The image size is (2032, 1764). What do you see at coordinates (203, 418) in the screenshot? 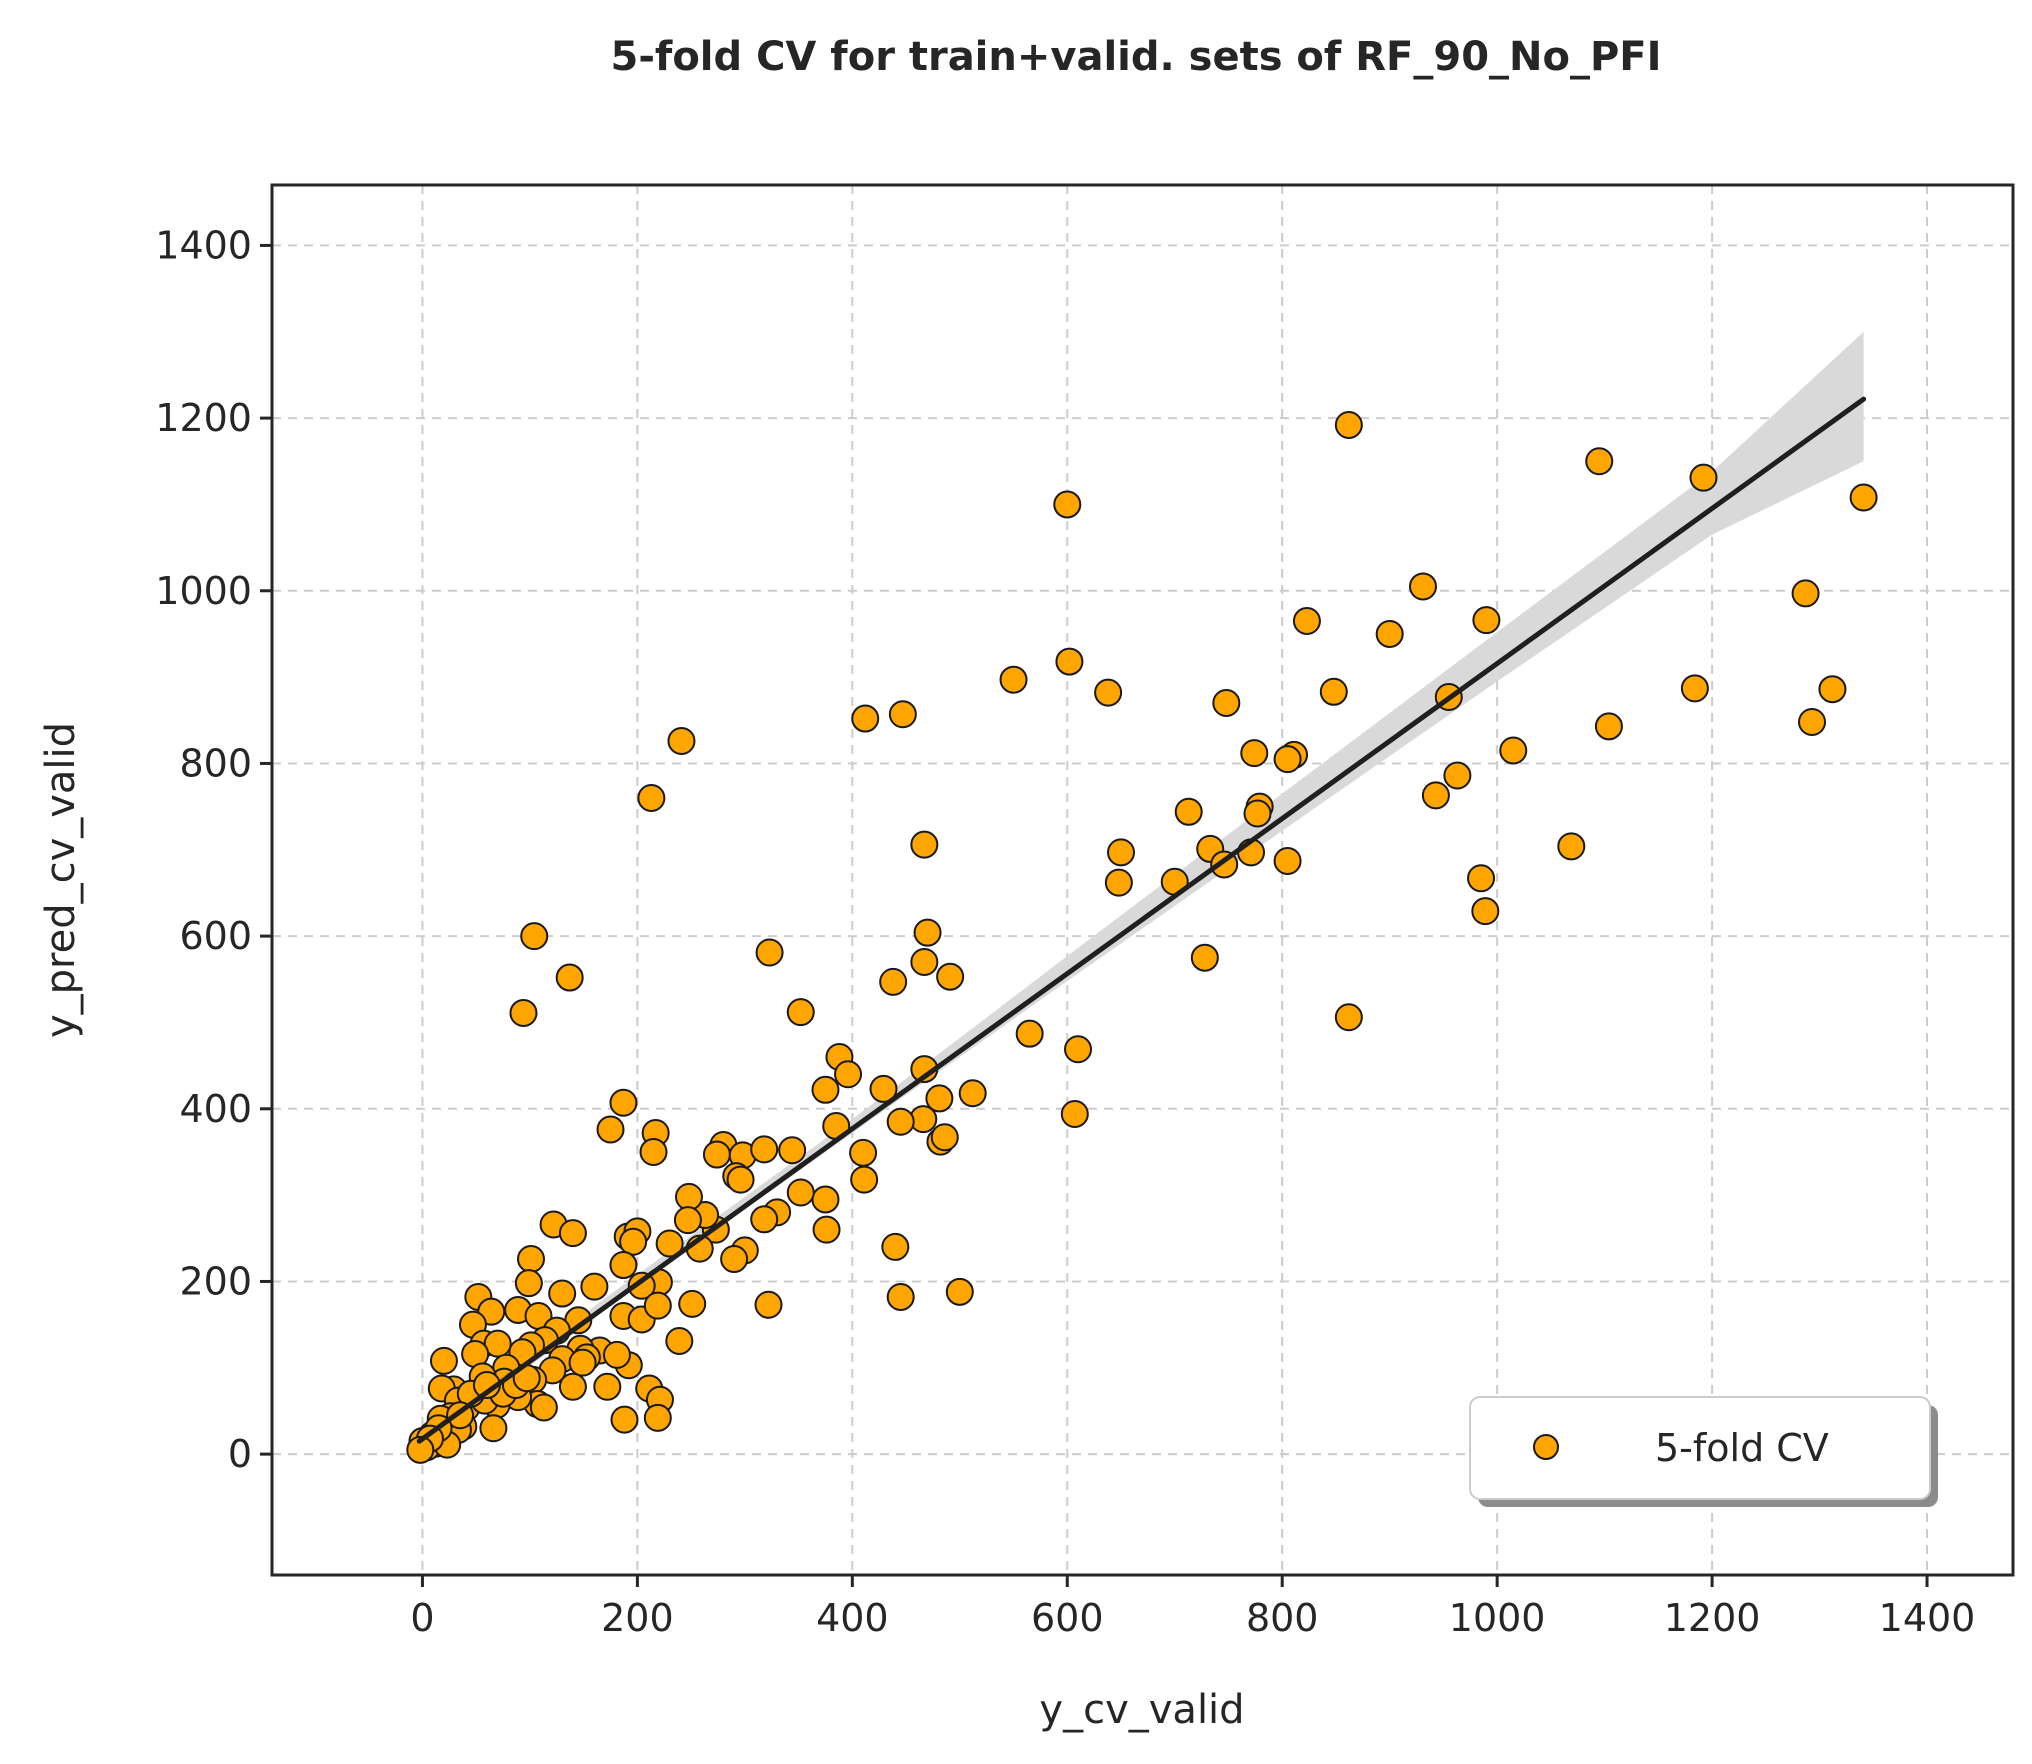
I see `y-tick-label: 1200` at bounding box center [203, 418].